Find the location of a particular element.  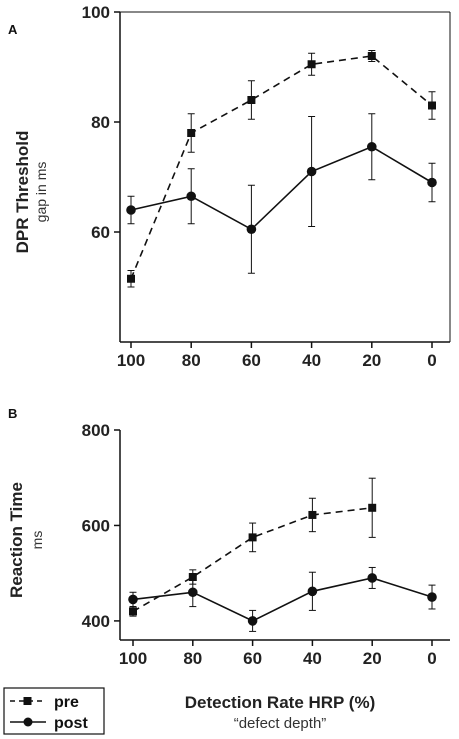

panel-a-y-ticks: 60 80 100 is located at coordinates (101, 122).